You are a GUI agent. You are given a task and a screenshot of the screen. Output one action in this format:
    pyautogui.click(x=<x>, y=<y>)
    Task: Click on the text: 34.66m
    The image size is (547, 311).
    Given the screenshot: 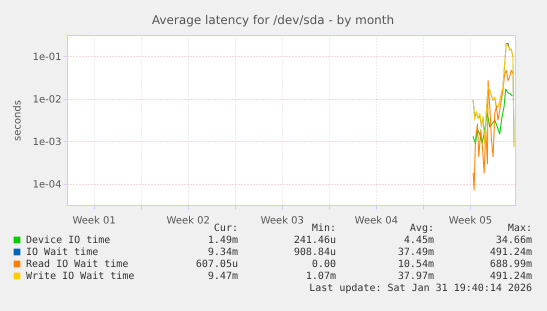 What is the action you would take?
    pyautogui.click(x=514, y=240)
    